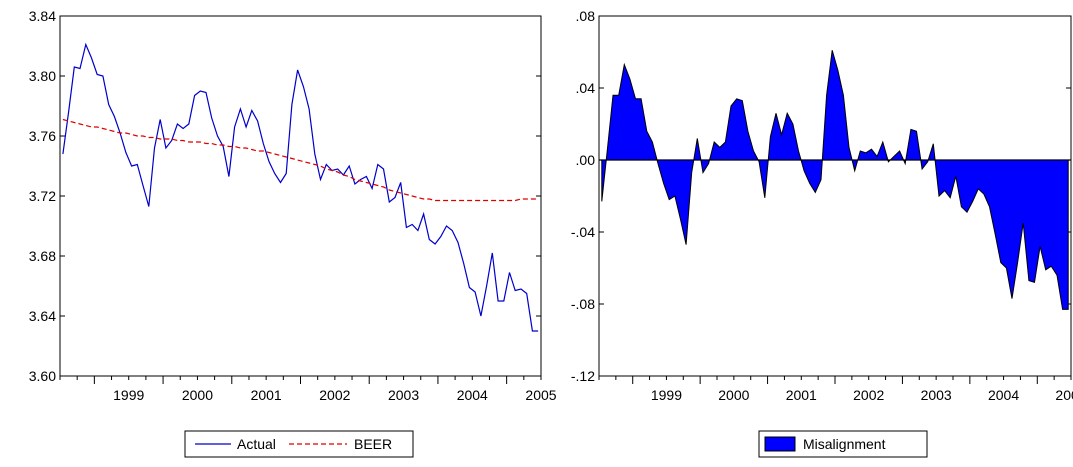 This screenshot has height=467, width=1073. Describe the element at coordinates (42, 16) in the screenshot. I see `y-tick-label: 3.84` at that location.